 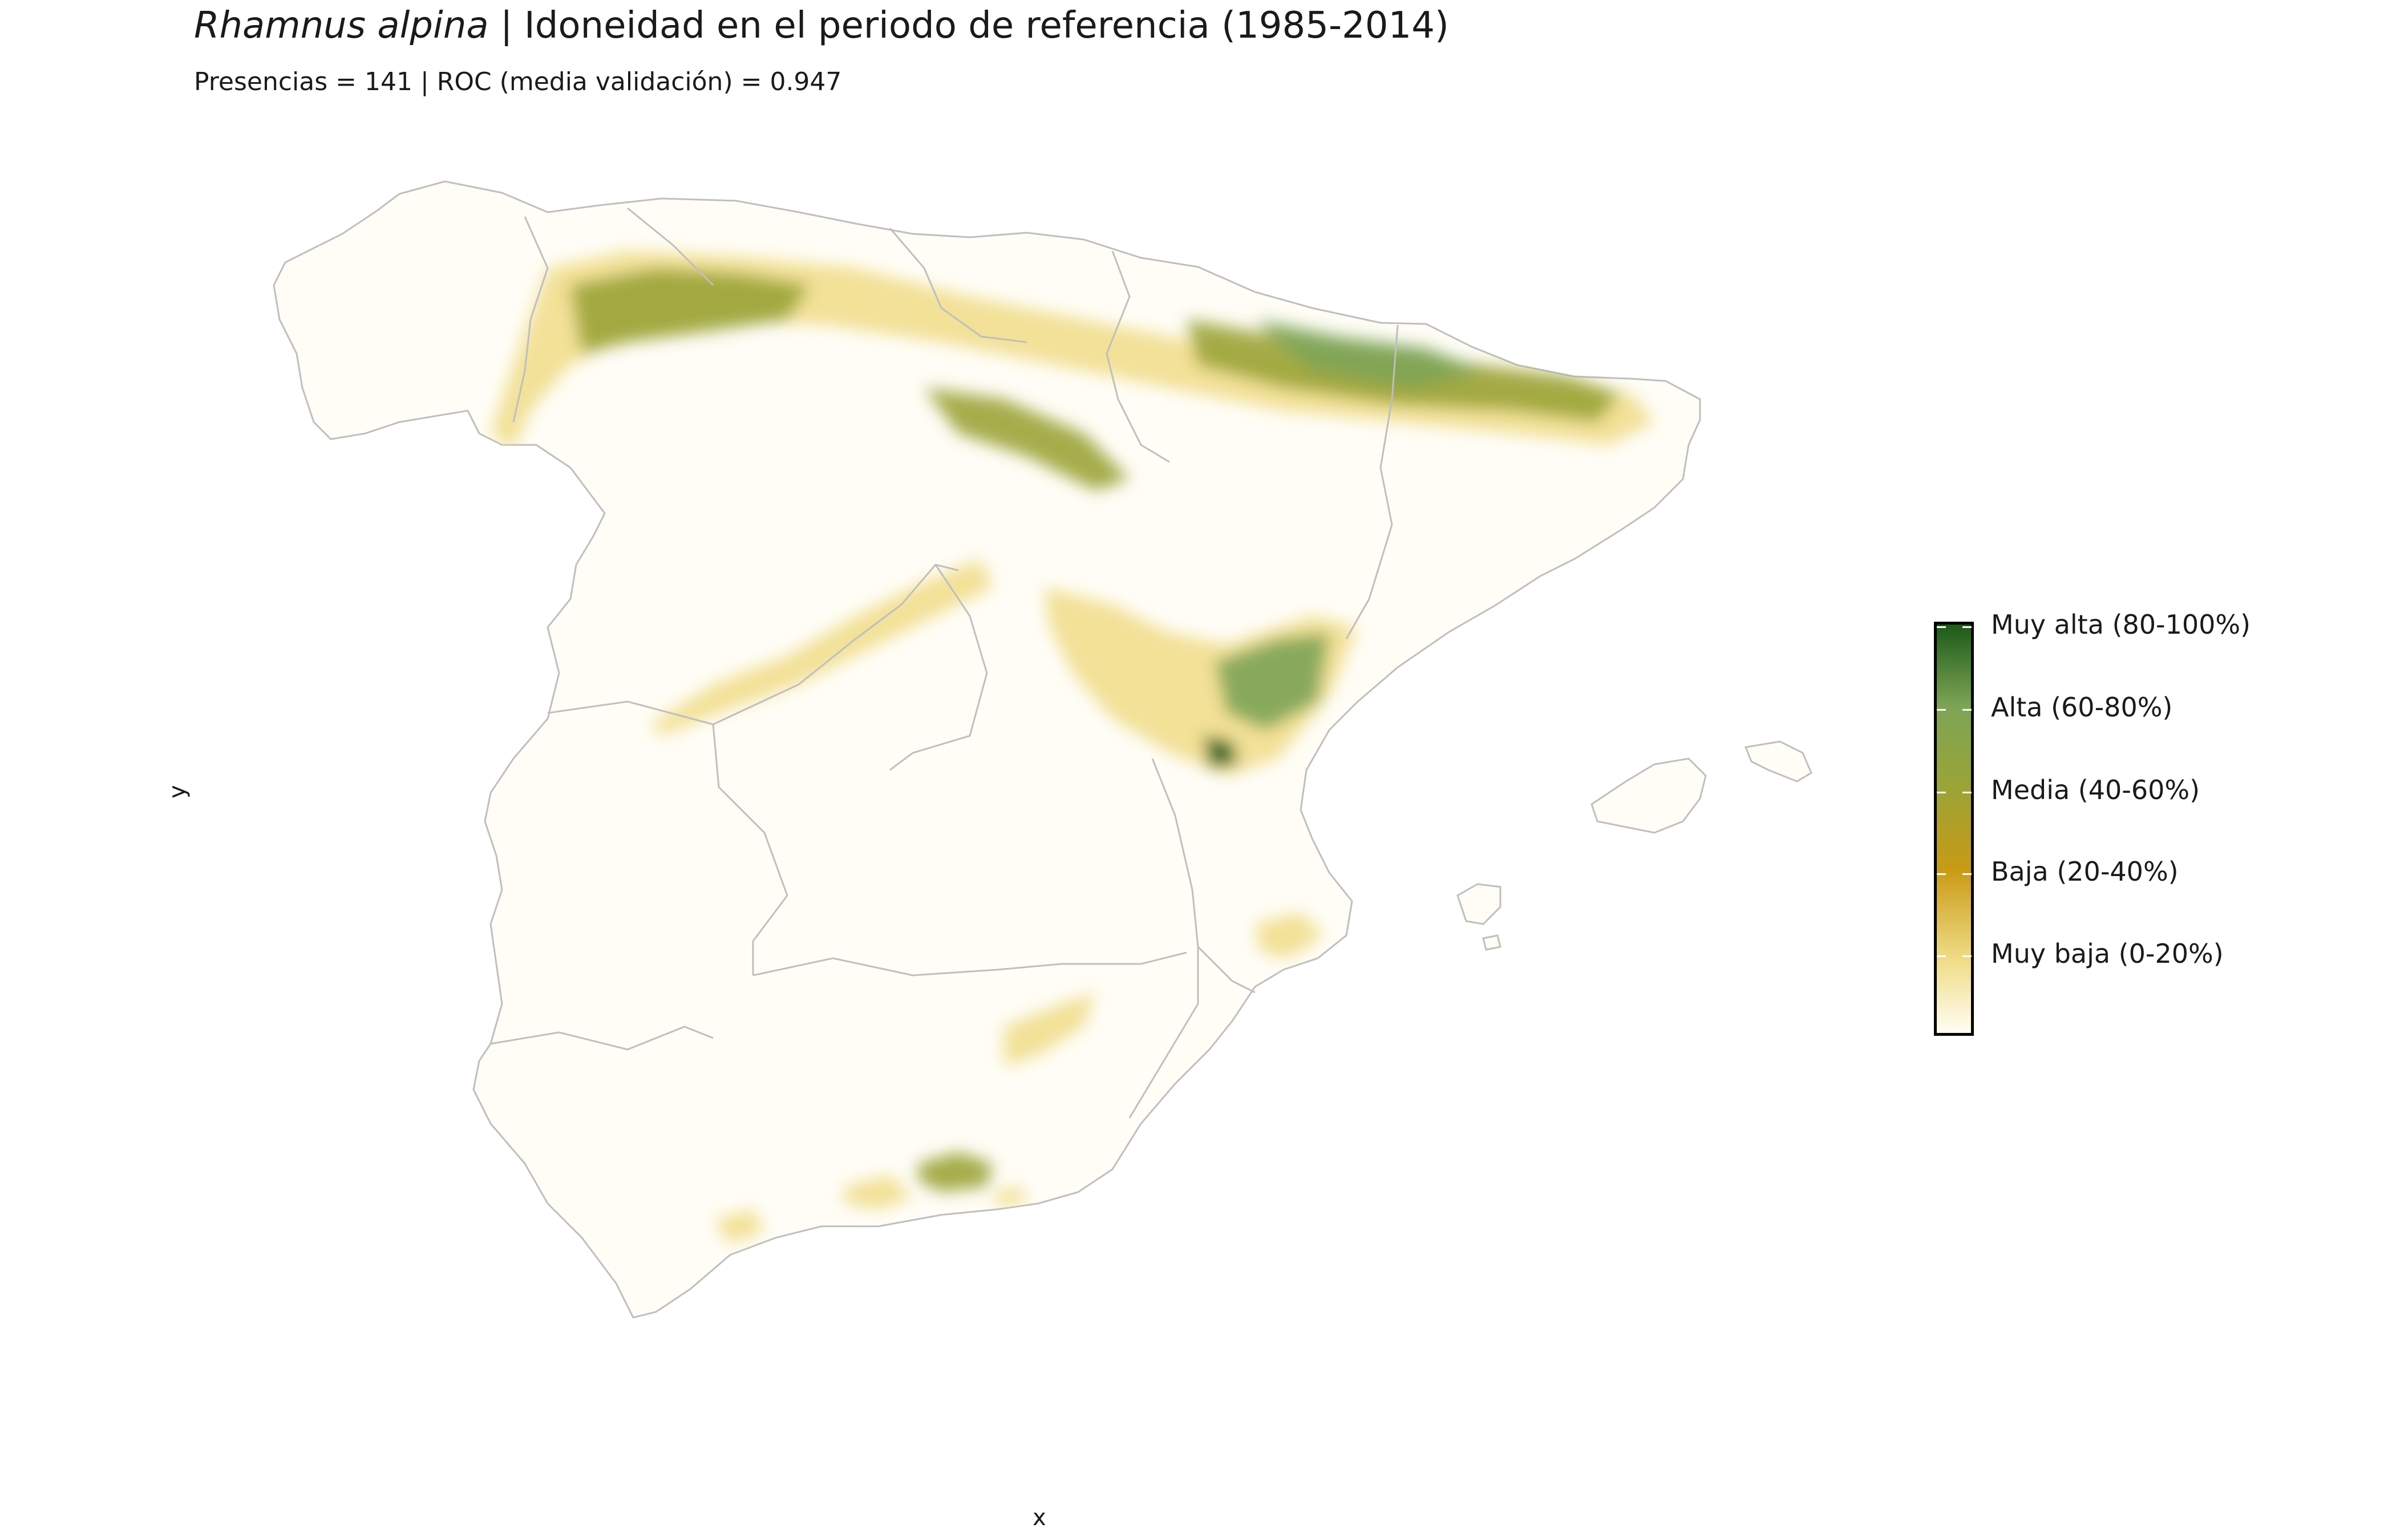 I want to click on y-axis-label: y, so click(x=177, y=792).